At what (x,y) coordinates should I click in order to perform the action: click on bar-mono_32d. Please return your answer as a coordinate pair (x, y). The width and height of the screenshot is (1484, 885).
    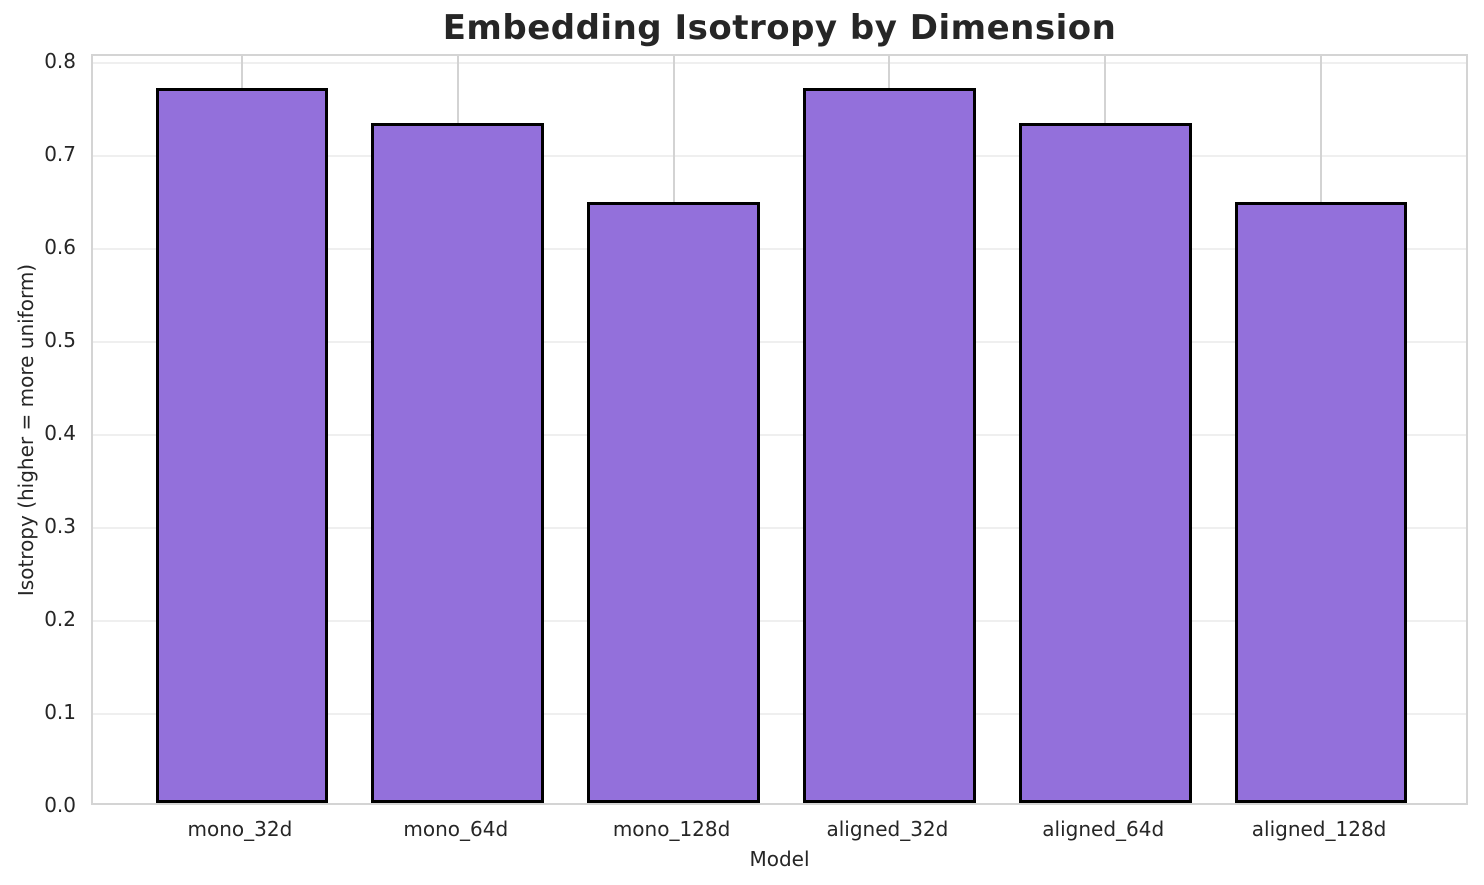
    Looking at the image, I should click on (242, 445).